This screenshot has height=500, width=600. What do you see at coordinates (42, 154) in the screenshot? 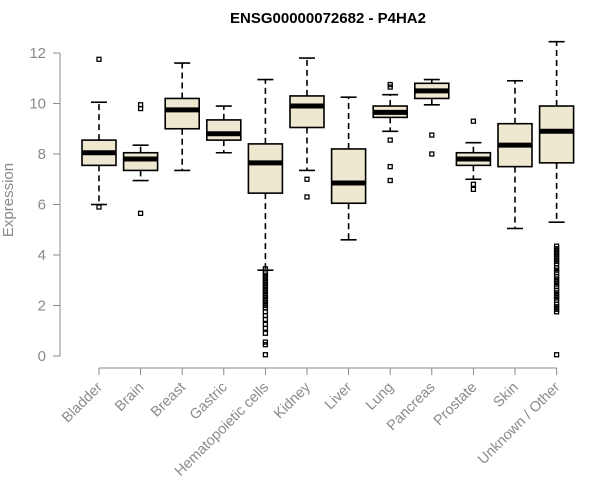
I see `y-tick-label: 8` at bounding box center [42, 154].